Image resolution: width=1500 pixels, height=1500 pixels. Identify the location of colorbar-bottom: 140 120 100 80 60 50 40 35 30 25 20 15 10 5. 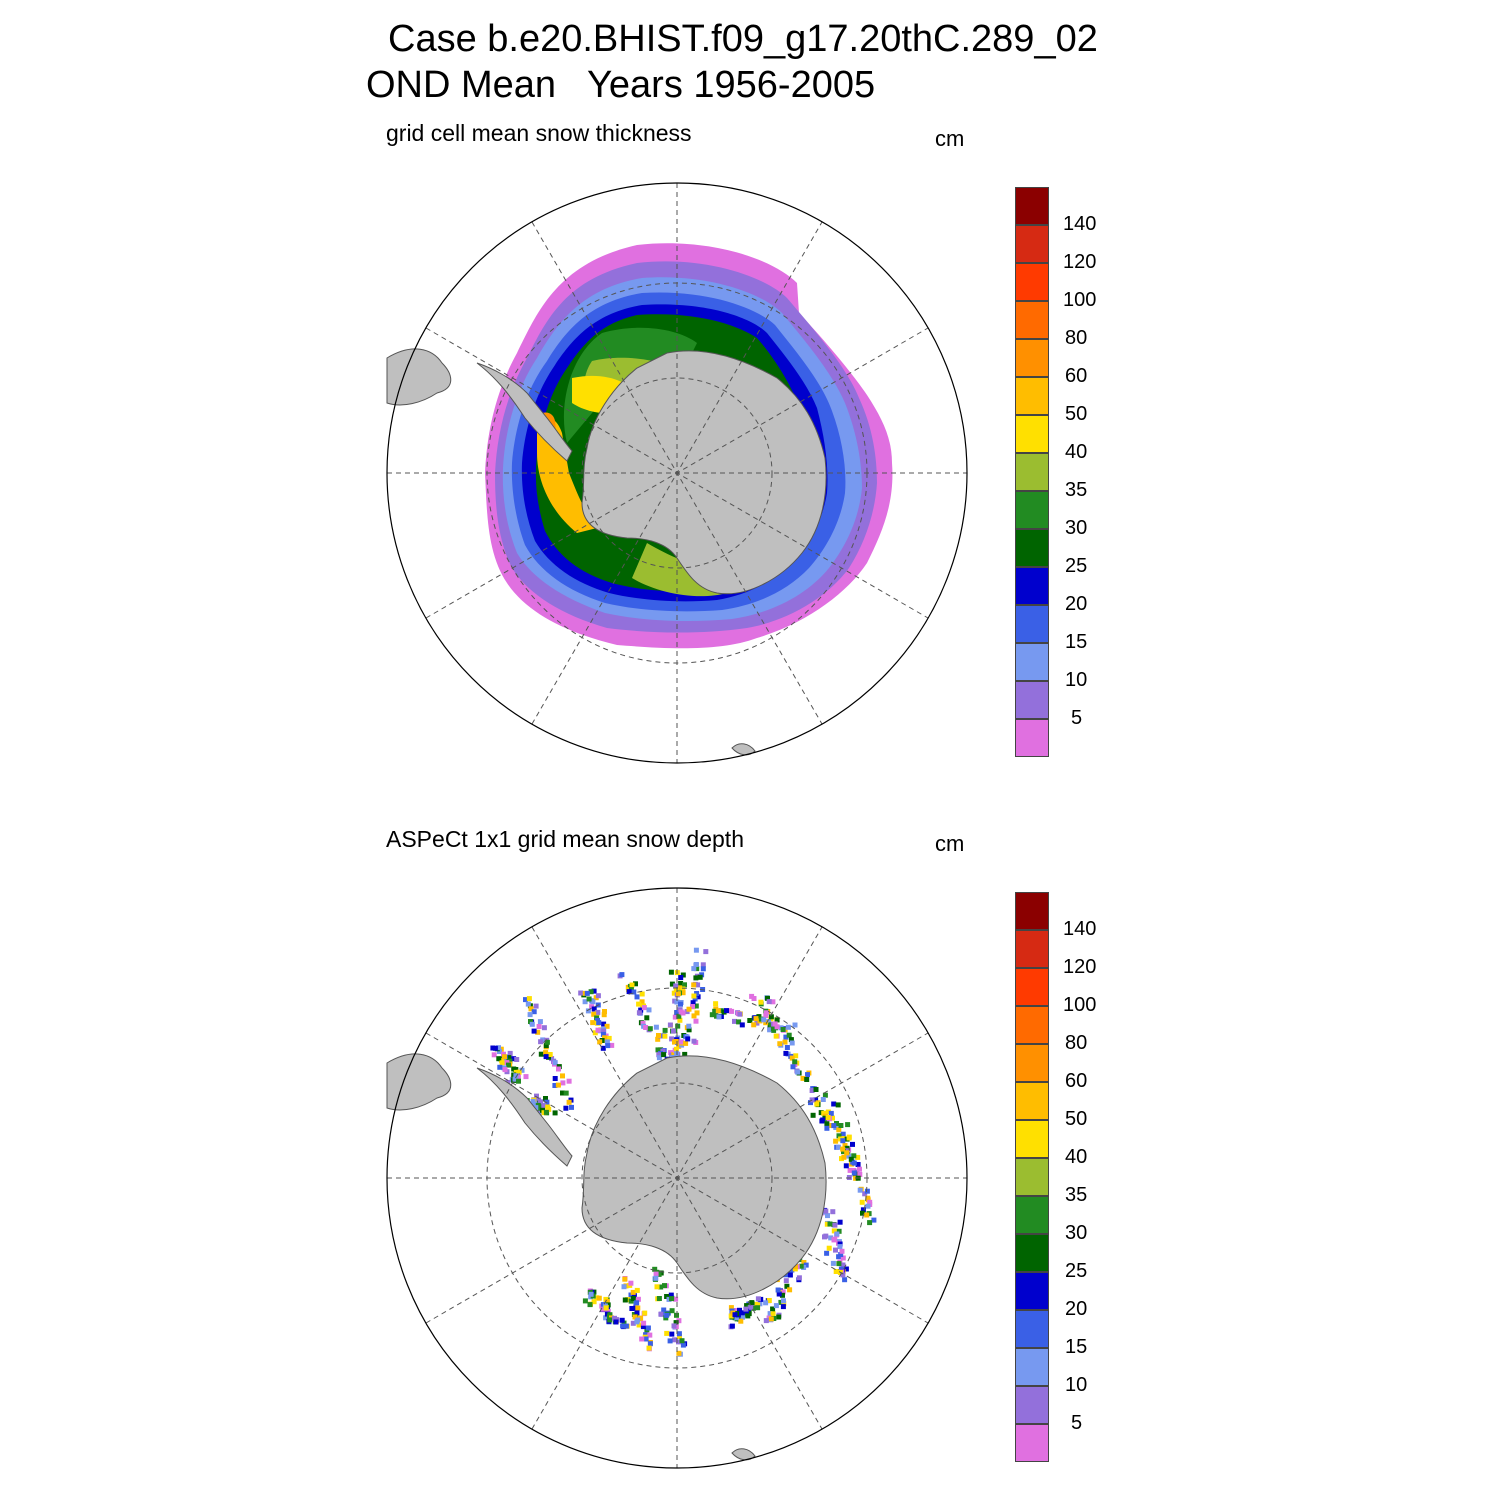
(1055, 1177).